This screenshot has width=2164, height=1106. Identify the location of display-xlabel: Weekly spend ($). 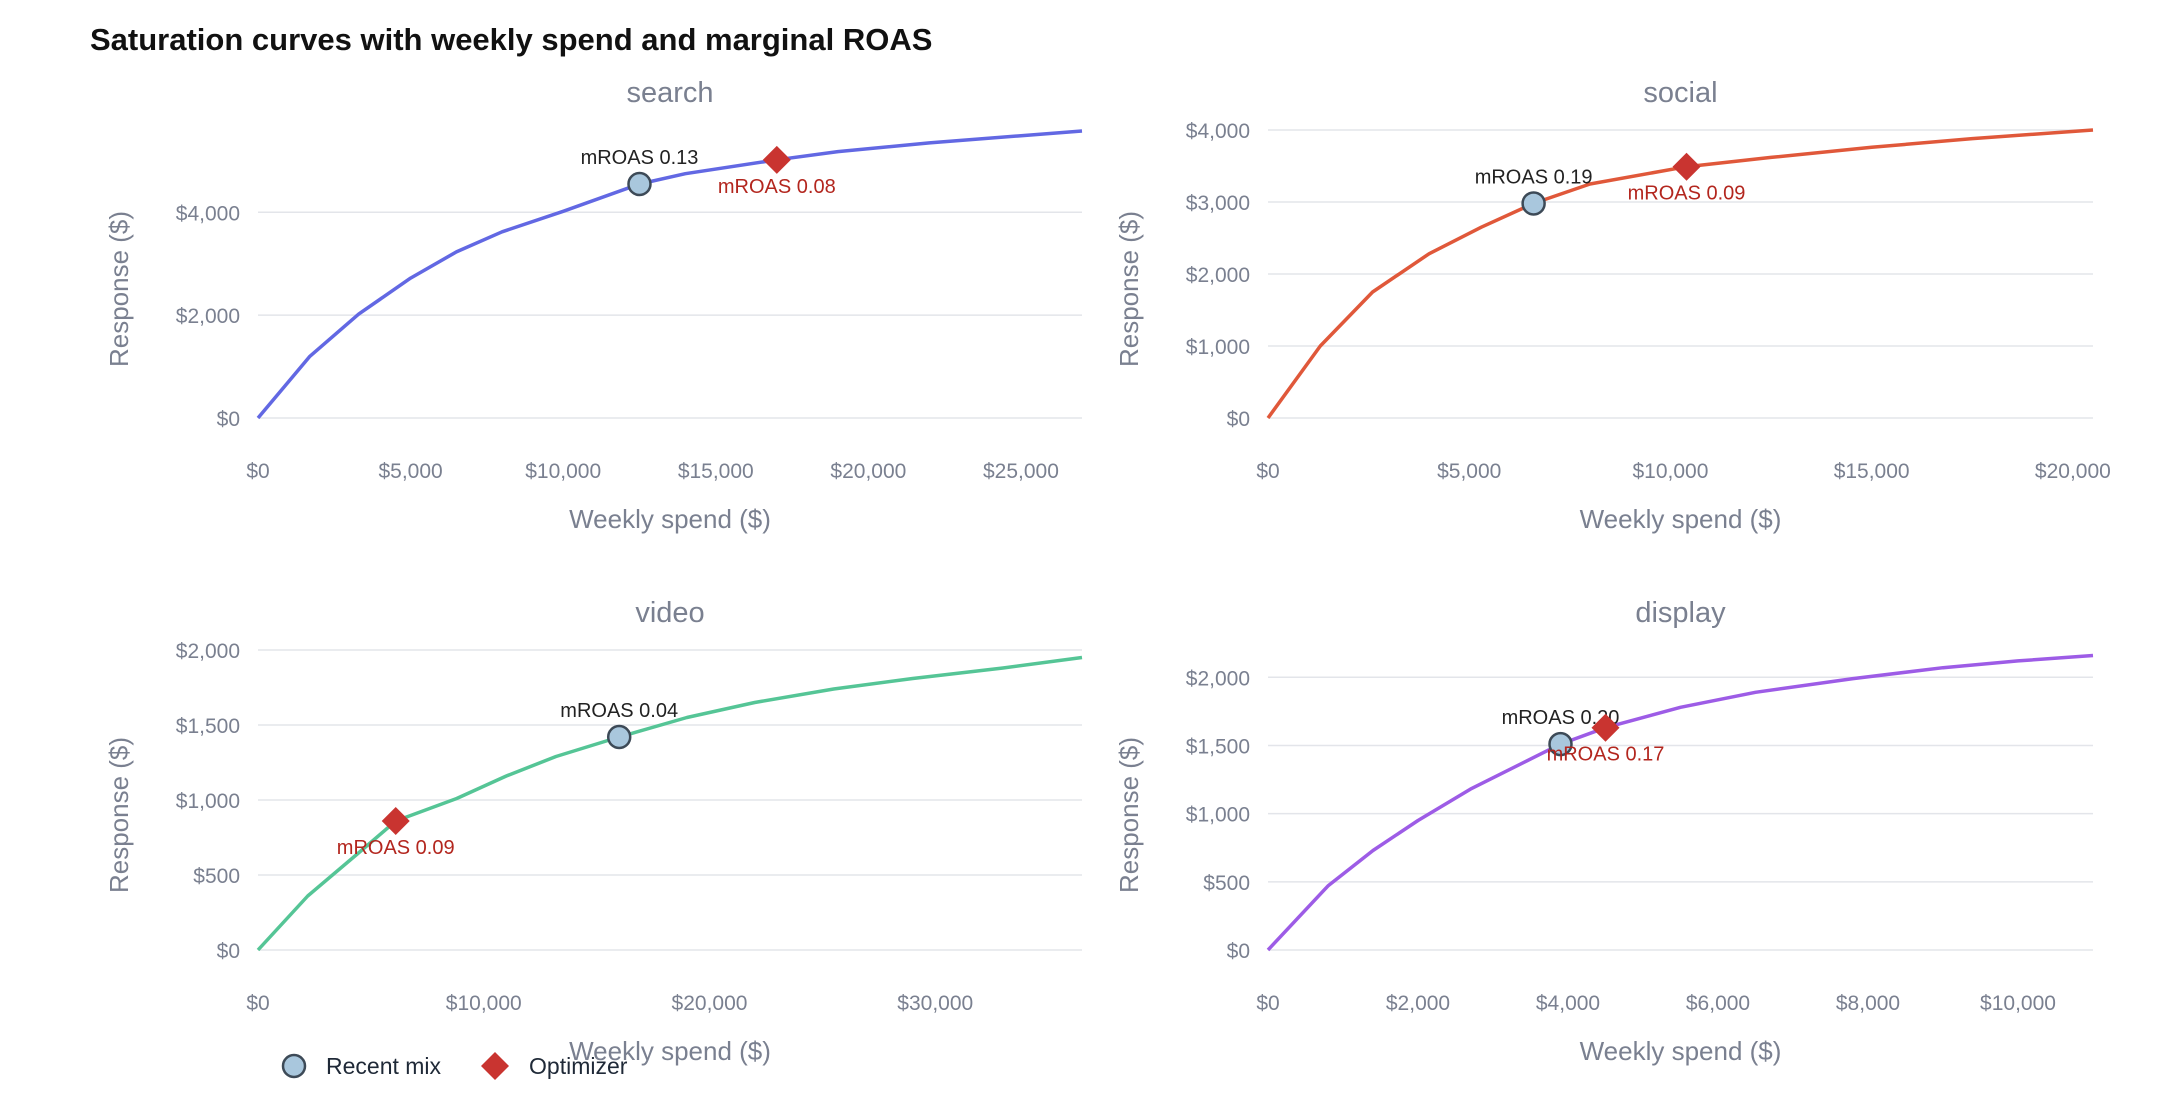
(1681, 1051).